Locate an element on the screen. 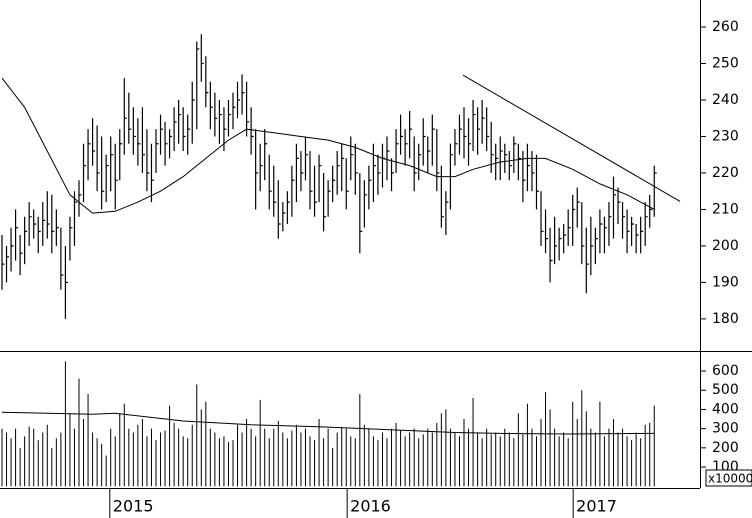  unit-box is located at coordinates (728, 478).